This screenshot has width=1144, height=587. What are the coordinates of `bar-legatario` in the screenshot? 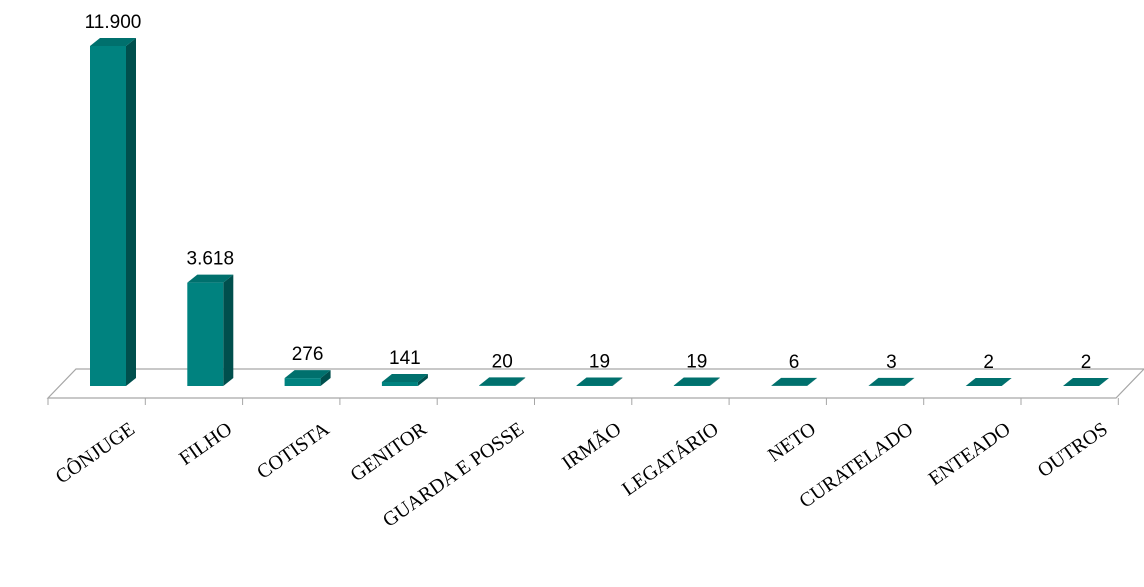 It's located at (696, 381).